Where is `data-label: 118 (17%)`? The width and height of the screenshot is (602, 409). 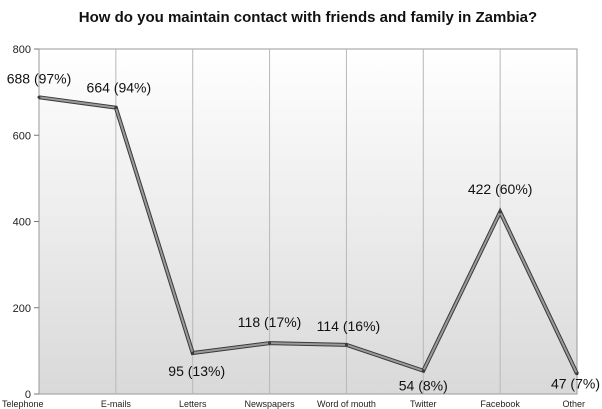
data-label: 118 (17%) is located at coordinates (270, 322).